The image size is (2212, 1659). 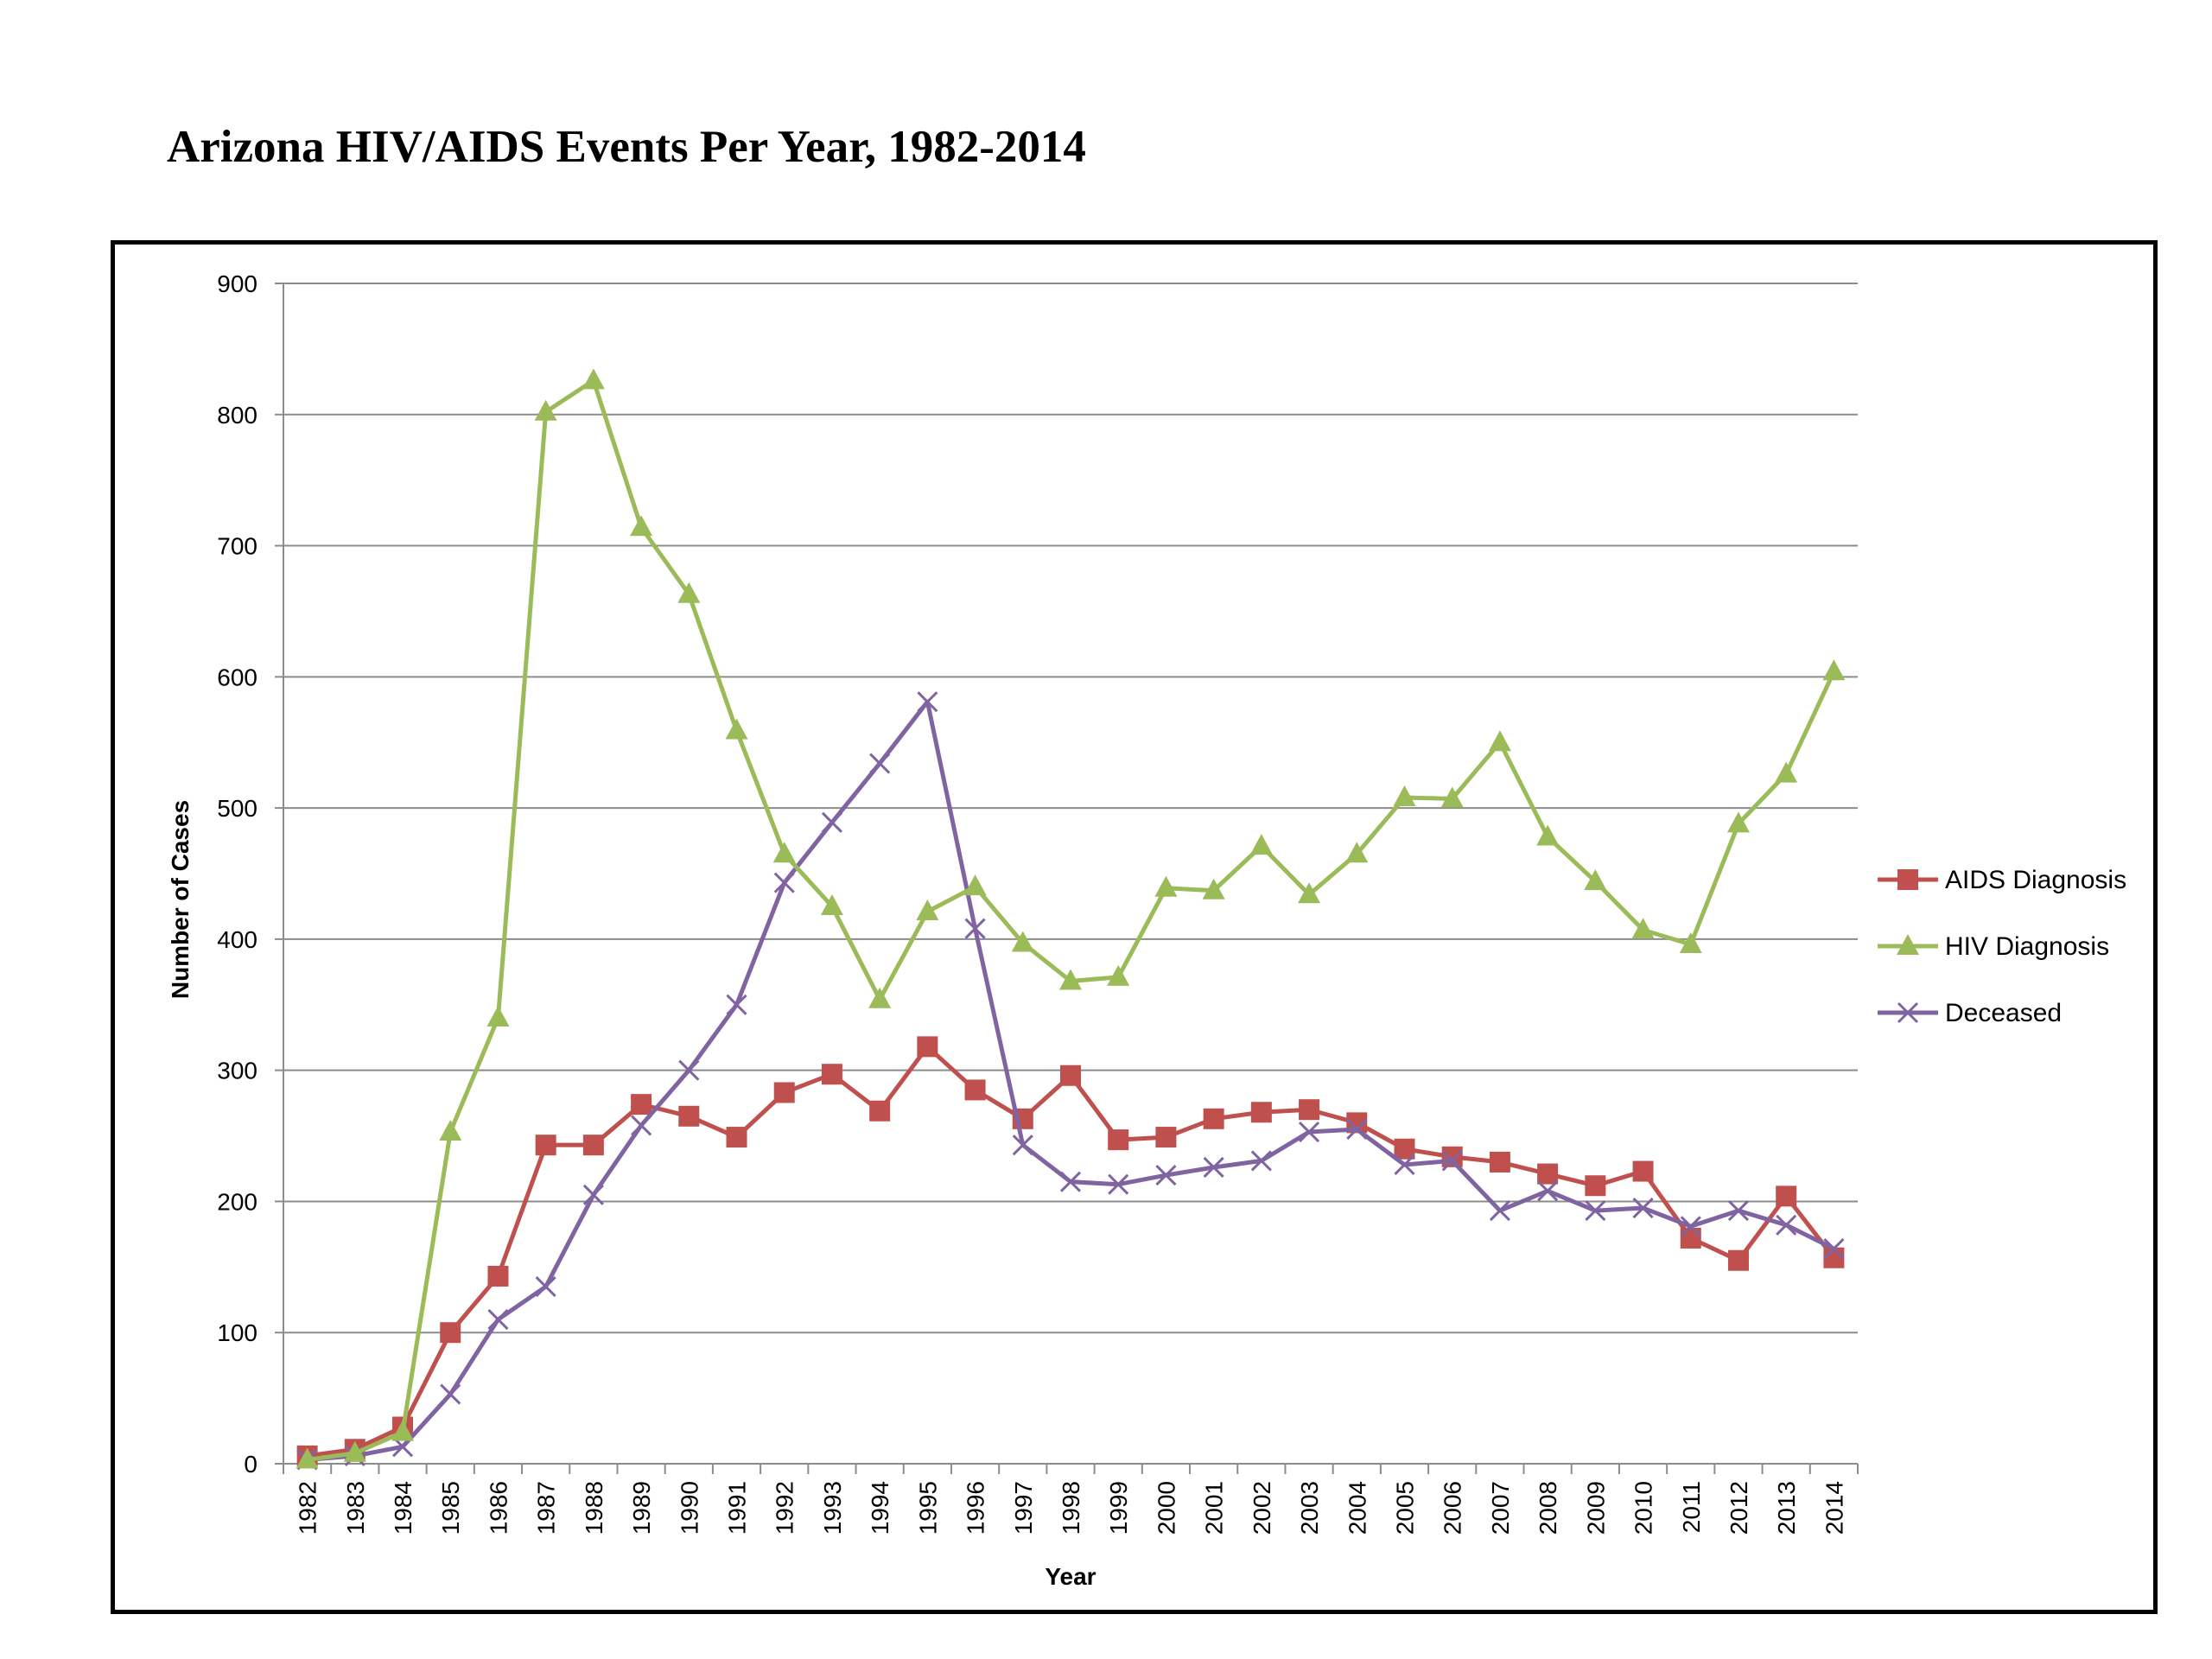 What do you see at coordinates (832, 1508) in the screenshot?
I see `x-tick-label: 1993` at bounding box center [832, 1508].